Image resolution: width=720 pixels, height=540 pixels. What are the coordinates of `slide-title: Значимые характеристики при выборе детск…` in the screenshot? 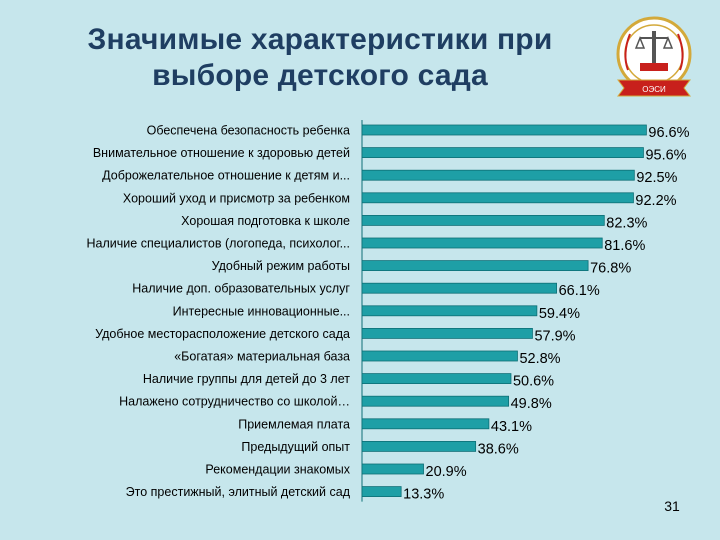 It's located at (320, 57).